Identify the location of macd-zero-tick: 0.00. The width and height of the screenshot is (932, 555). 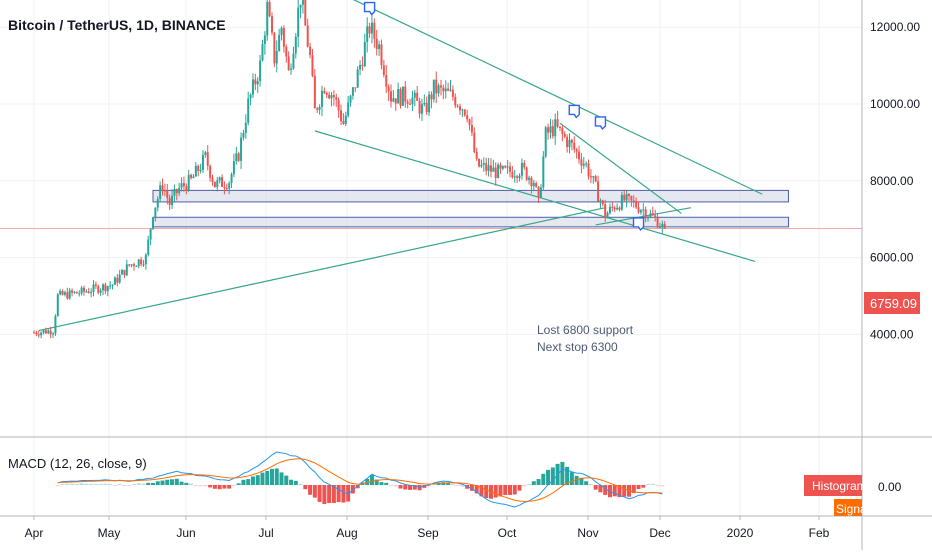
(890, 487).